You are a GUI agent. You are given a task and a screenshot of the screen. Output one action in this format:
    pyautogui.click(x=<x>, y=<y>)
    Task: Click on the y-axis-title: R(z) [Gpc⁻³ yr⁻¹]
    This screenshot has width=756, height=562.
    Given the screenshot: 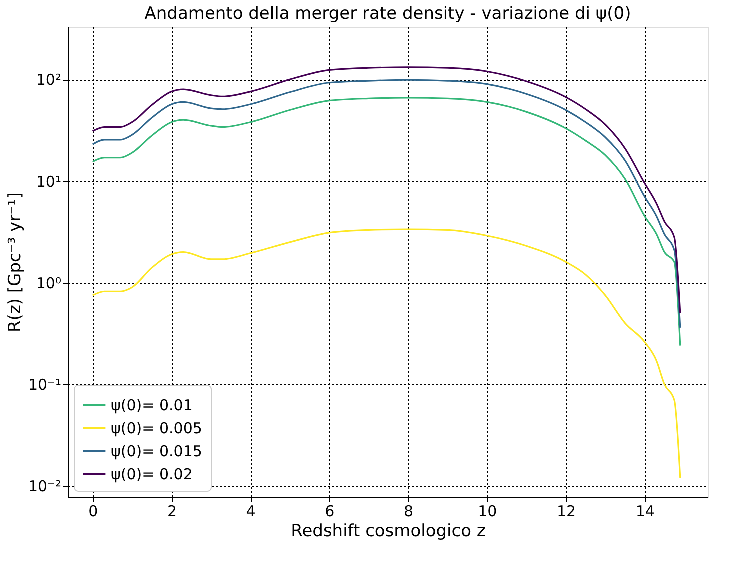 What is the action you would take?
    pyautogui.click(x=15, y=262)
    